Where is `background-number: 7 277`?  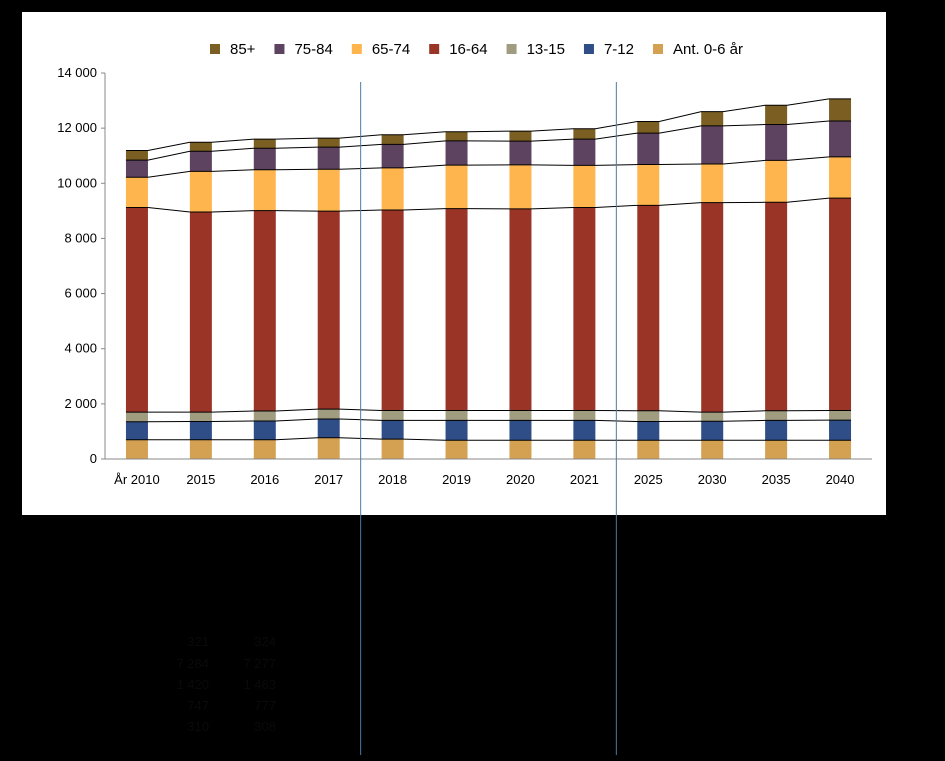 background-number: 7 277 is located at coordinates (259, 663).